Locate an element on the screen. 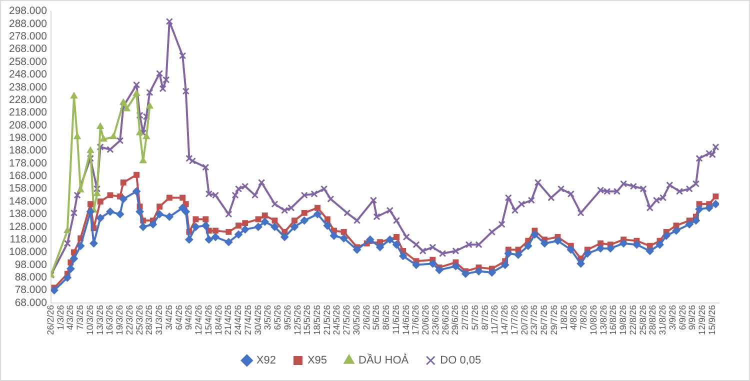 The image size is (750, 381). x-tick-label: 15/5/26 is located at coordinates (307, 320).